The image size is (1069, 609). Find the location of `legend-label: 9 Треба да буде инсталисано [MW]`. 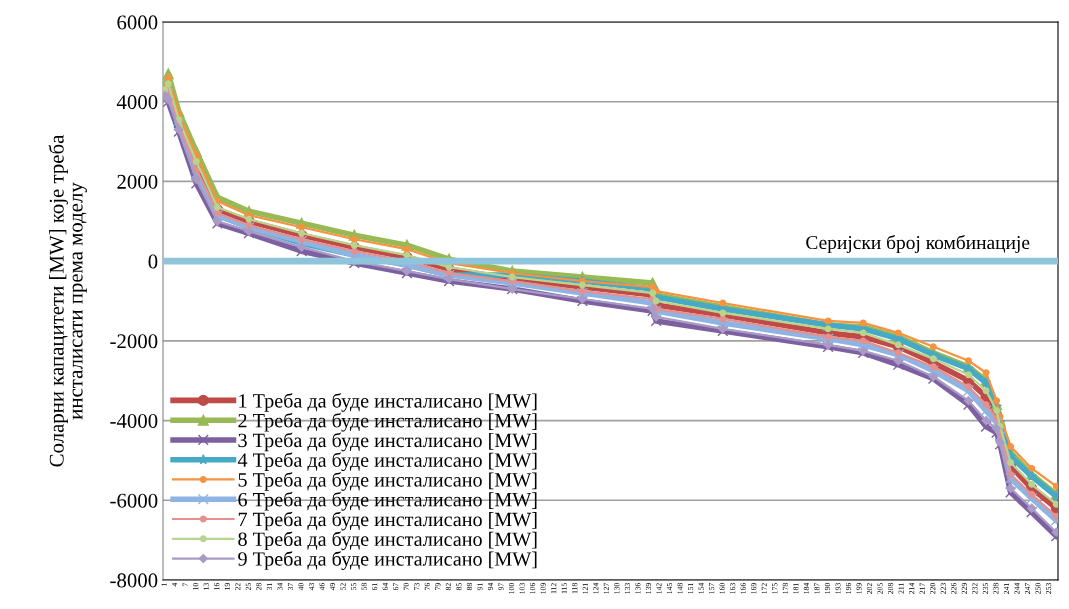

legend-label: 9 Треба да буде инсталисано [MW] is located at coordinates (387, 560).